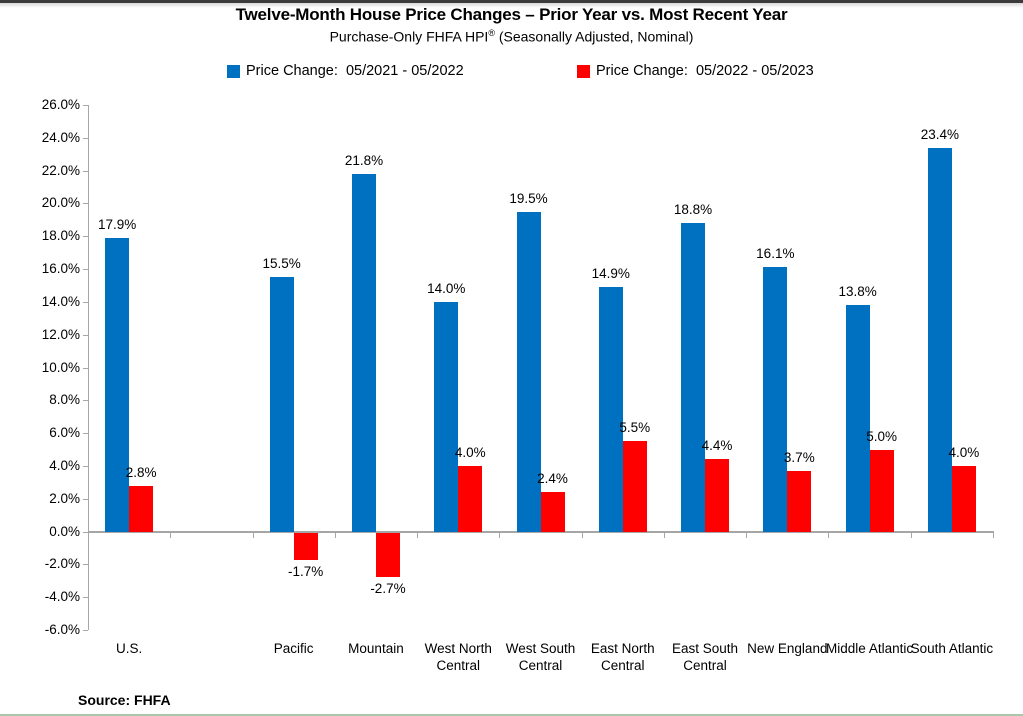 The image size is (1023, 716). Describe the element at coordinates (881, 436) in the screenshot. I see `bar-value-label: 5.0%` at that location.